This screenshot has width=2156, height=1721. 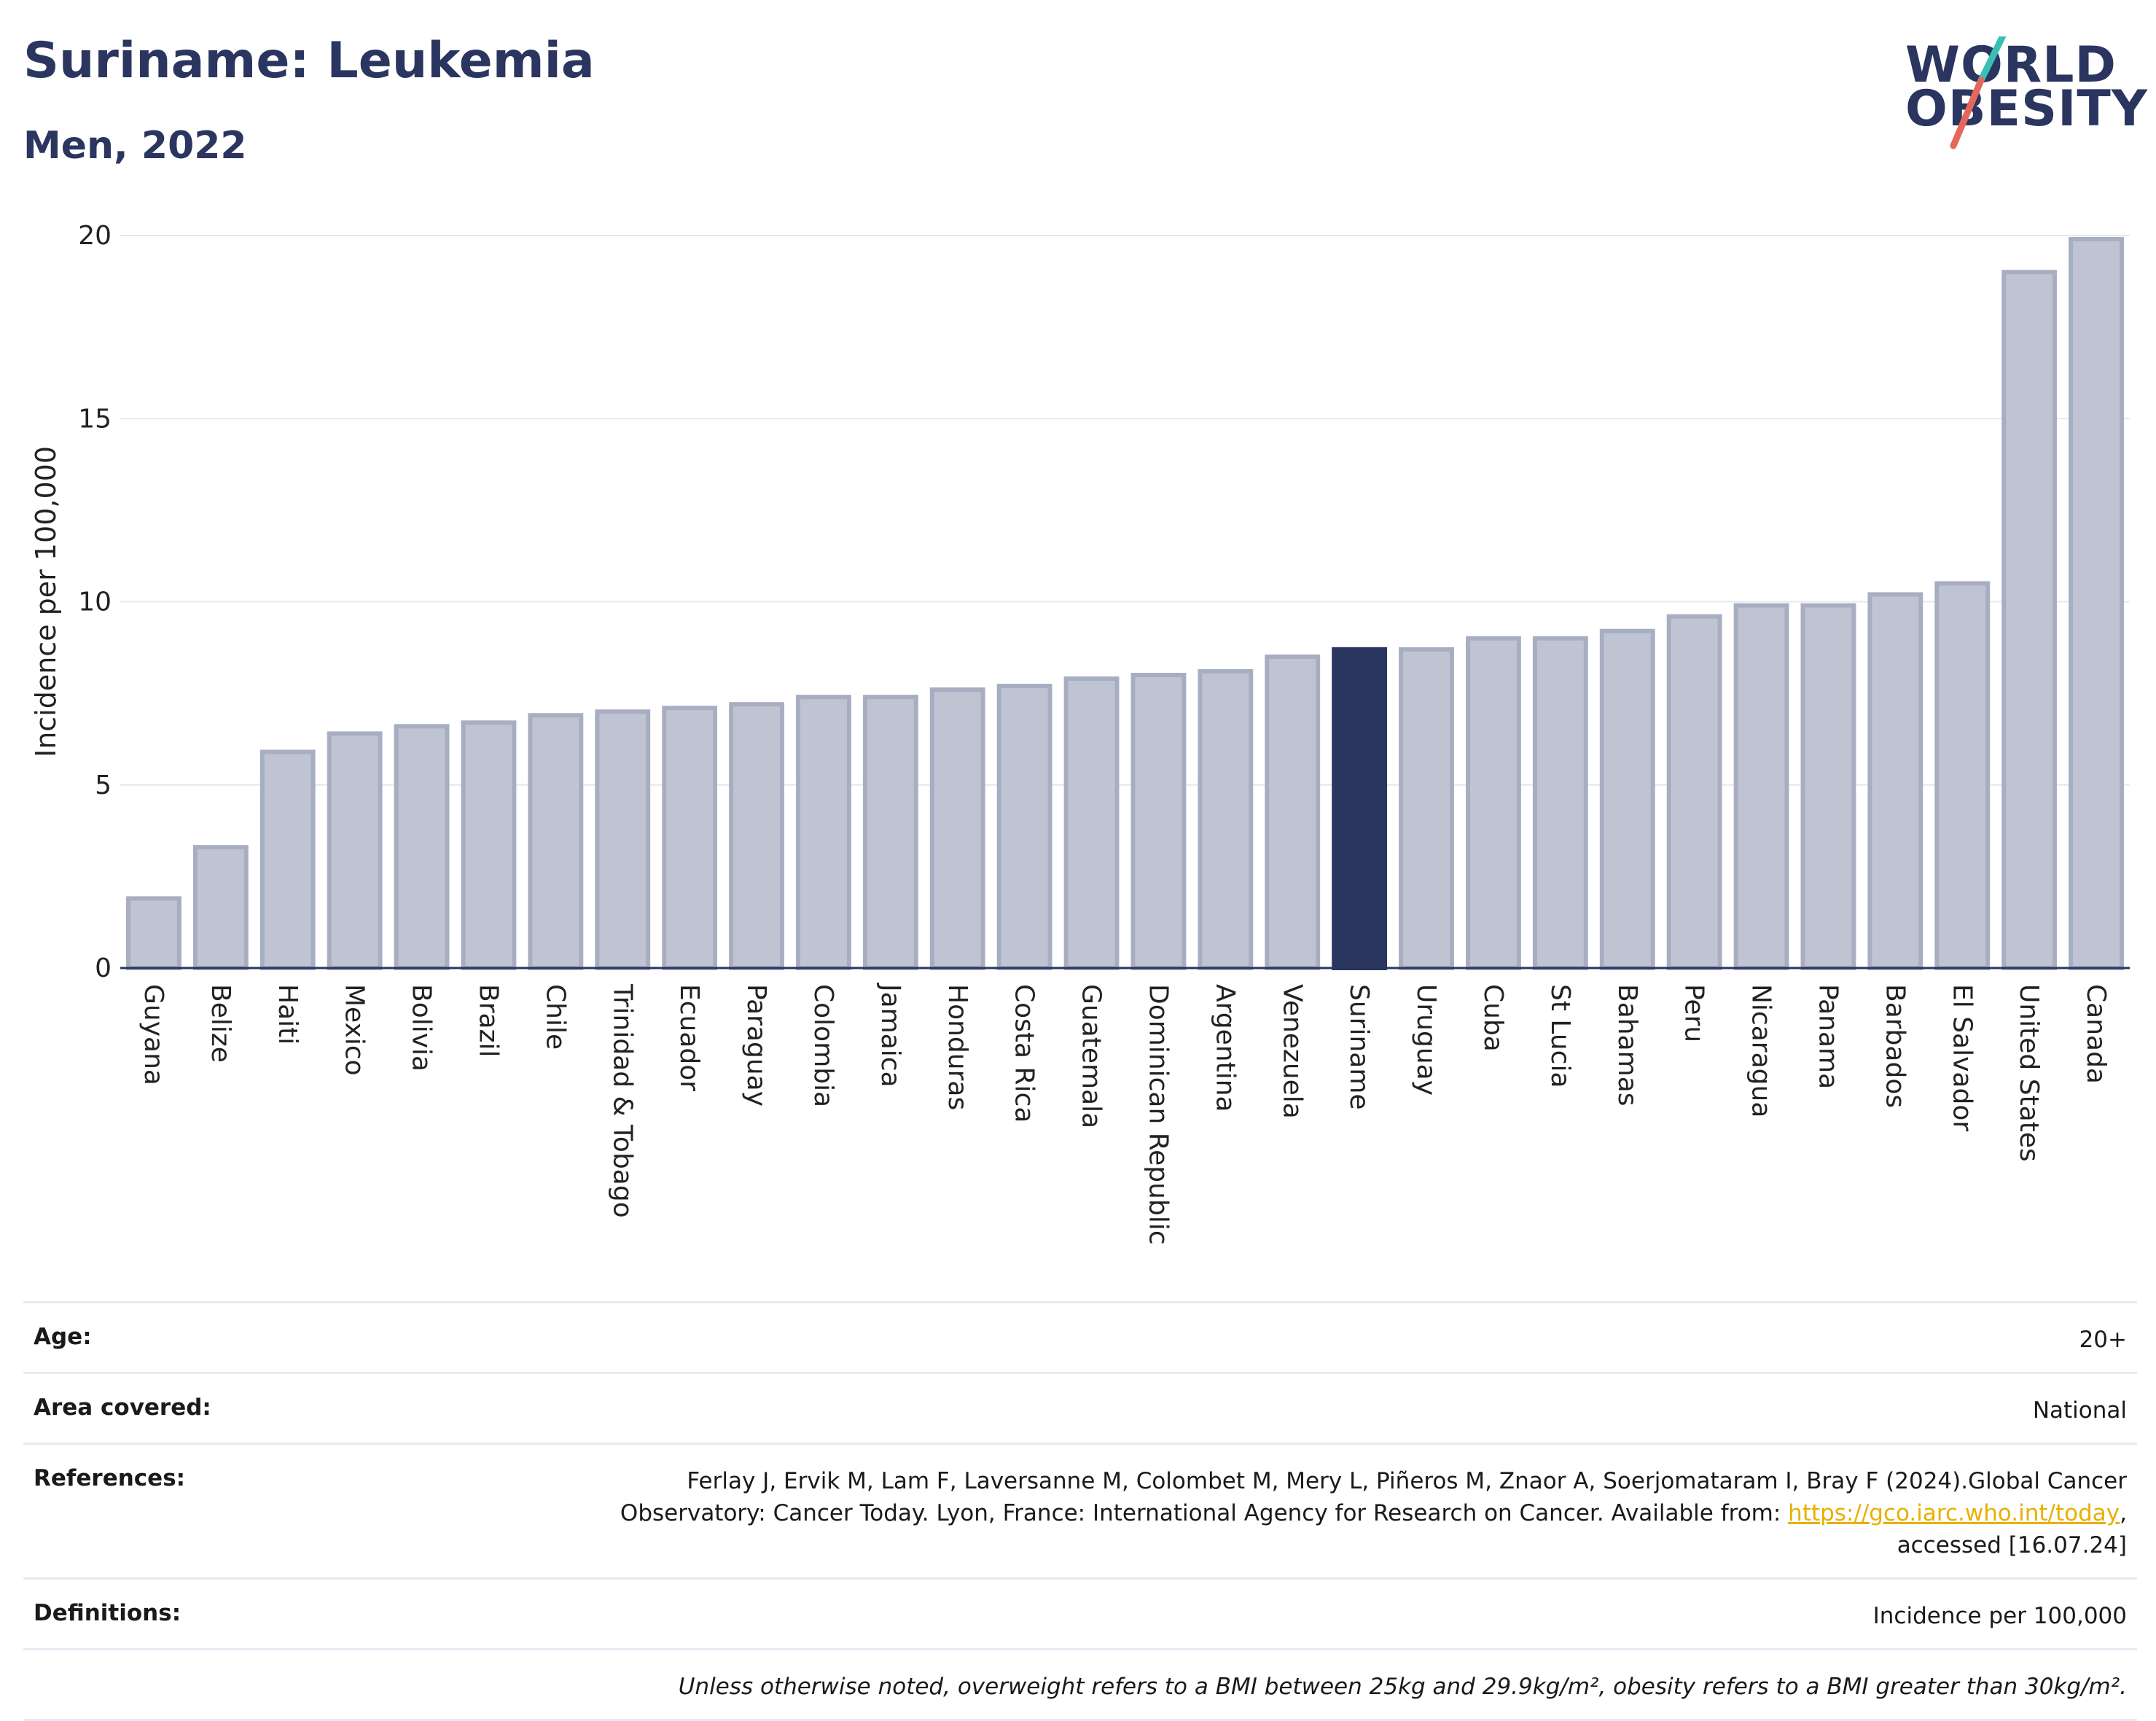 What do you see at coordinates (1560, 1036) in the screenshot?
I see `x-tick-label: St Lucia` at bounding box center [1560, 1036].